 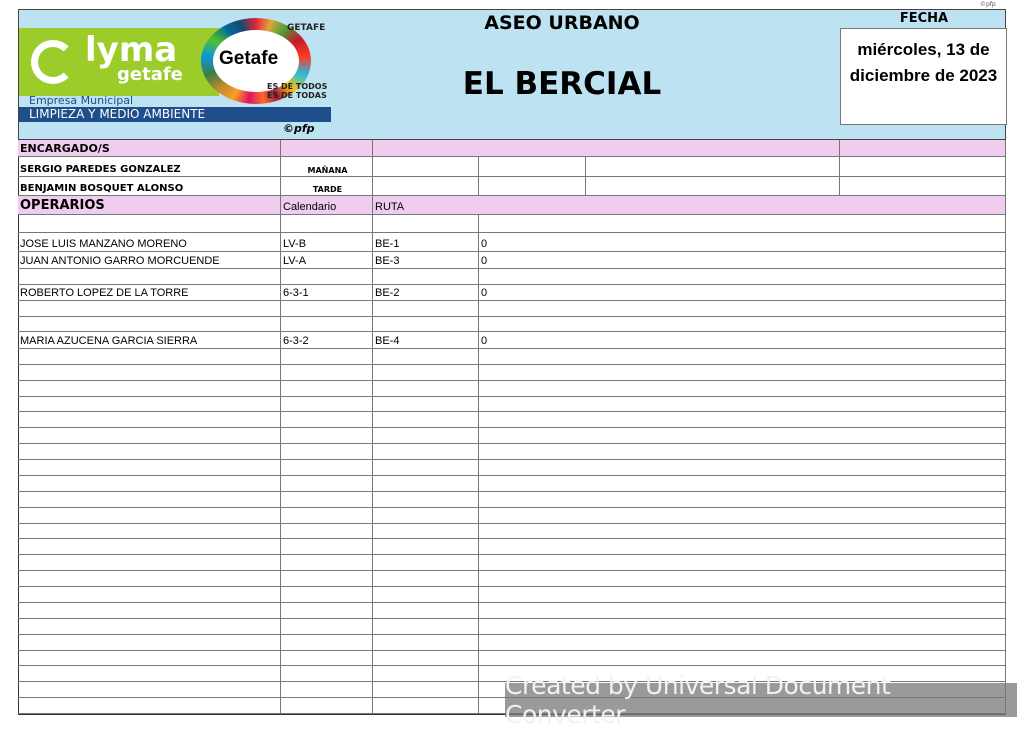 I want to click on page-title: ASEO URBANO, so click(x=562, y=23).